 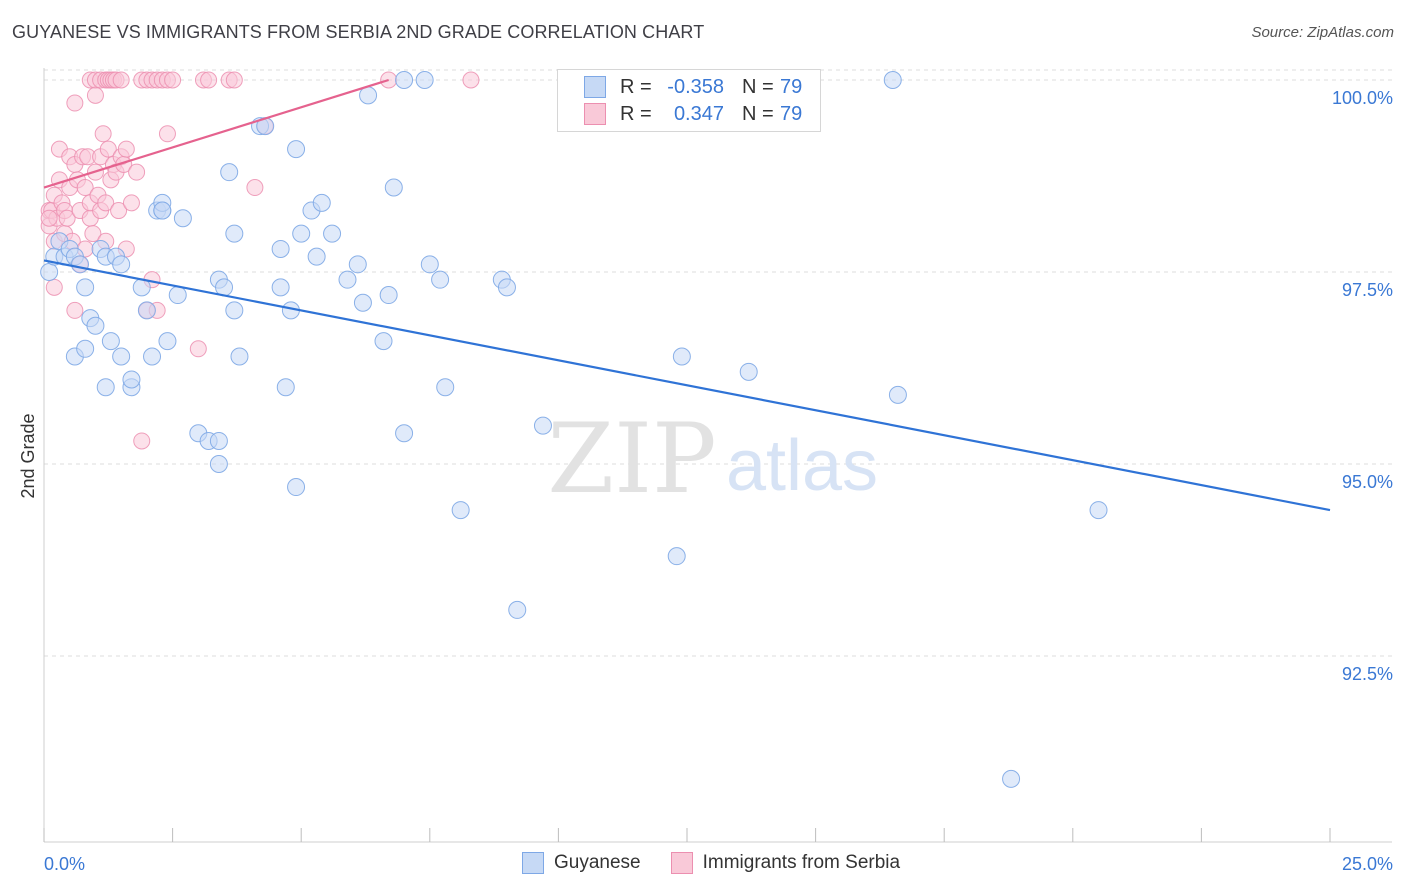 What do you see at coordinates (64, 864) in the screenshot?
I see `x-tick-label: 0.0%` at bounding box center [64, 864].